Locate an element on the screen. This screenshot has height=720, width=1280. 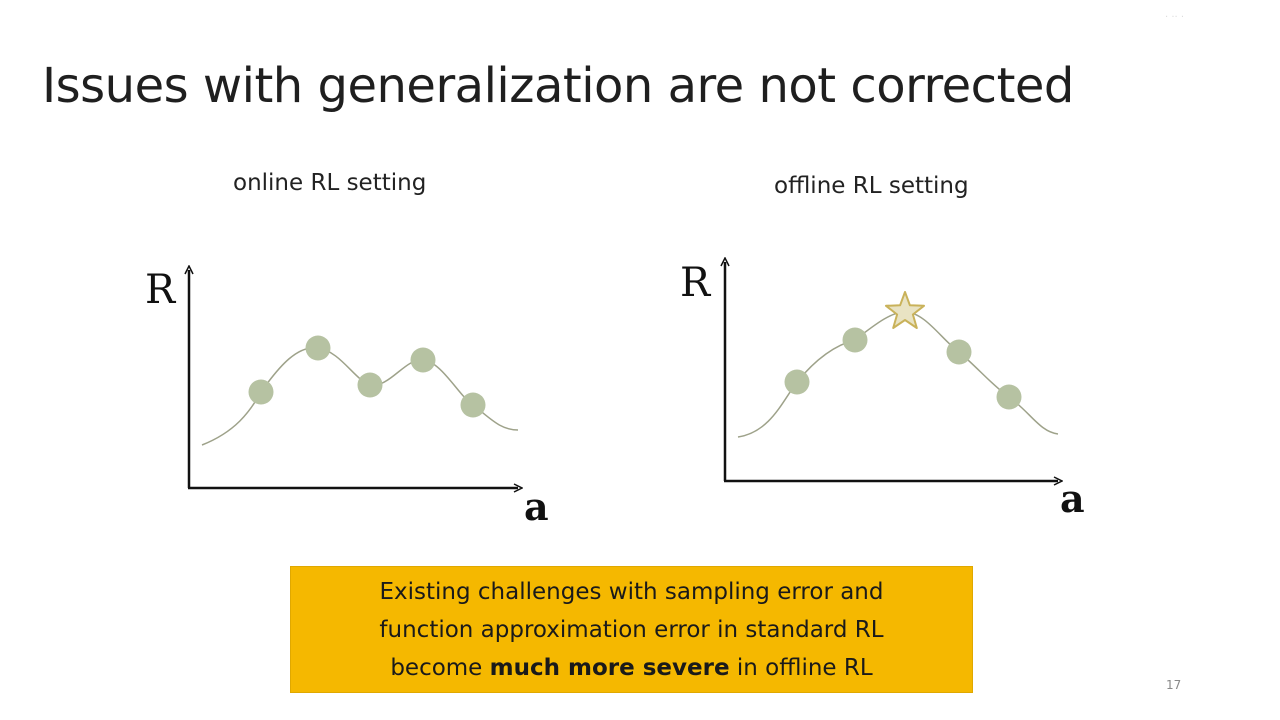
star-icon is located at coordinates (905, 310).